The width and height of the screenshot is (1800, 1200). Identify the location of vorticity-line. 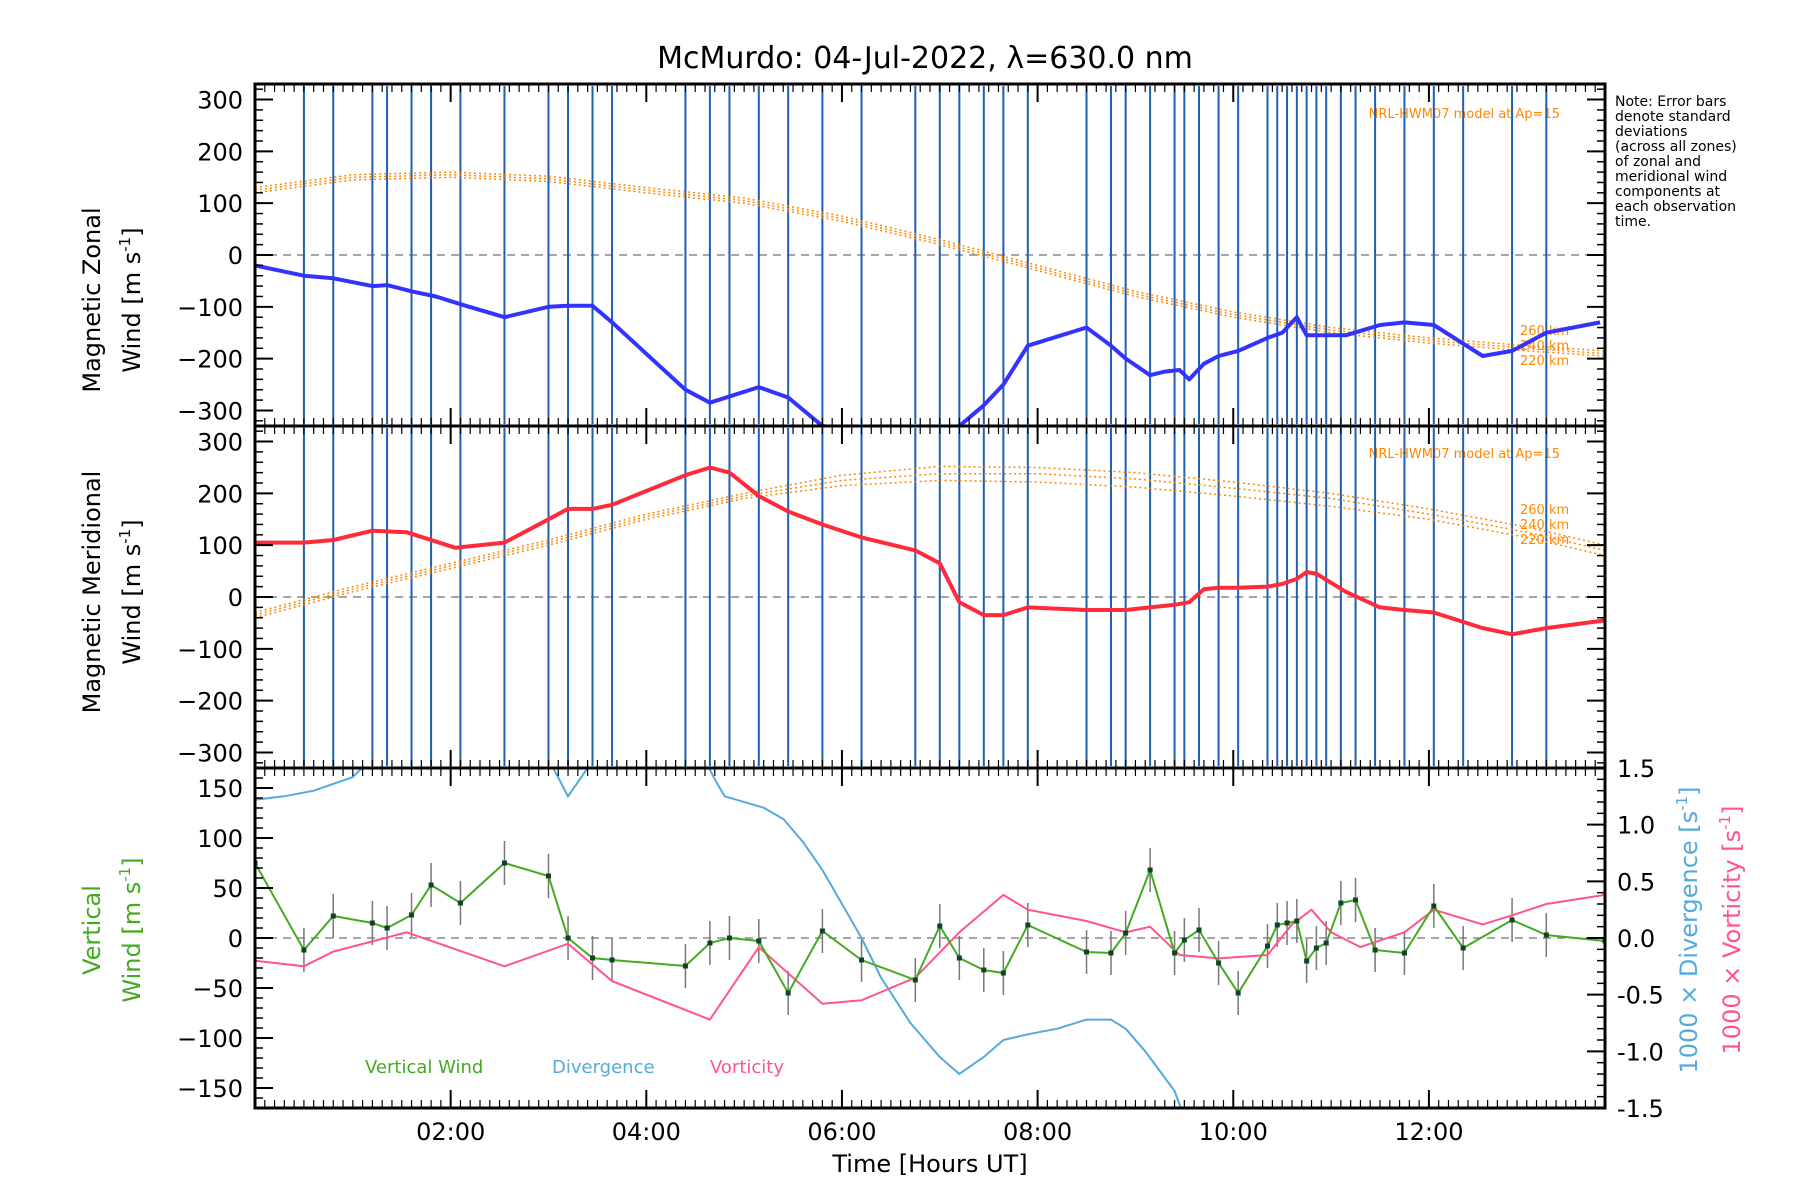
(930, 957).